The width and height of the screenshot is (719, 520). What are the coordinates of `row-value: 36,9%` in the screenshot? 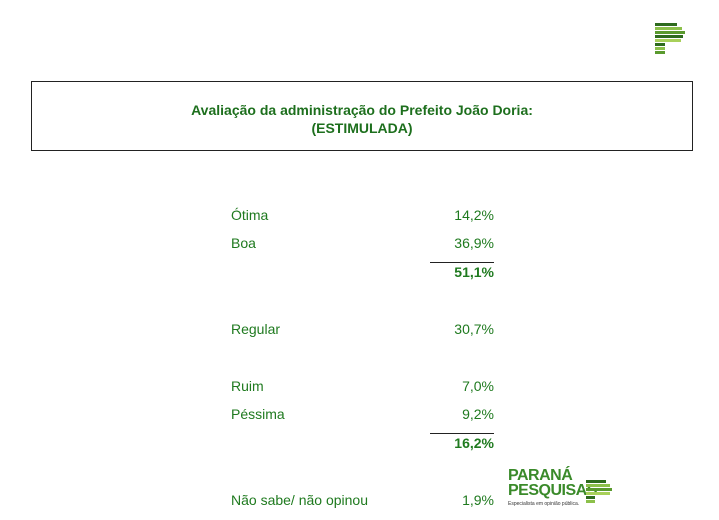 It's located at (474, 243).